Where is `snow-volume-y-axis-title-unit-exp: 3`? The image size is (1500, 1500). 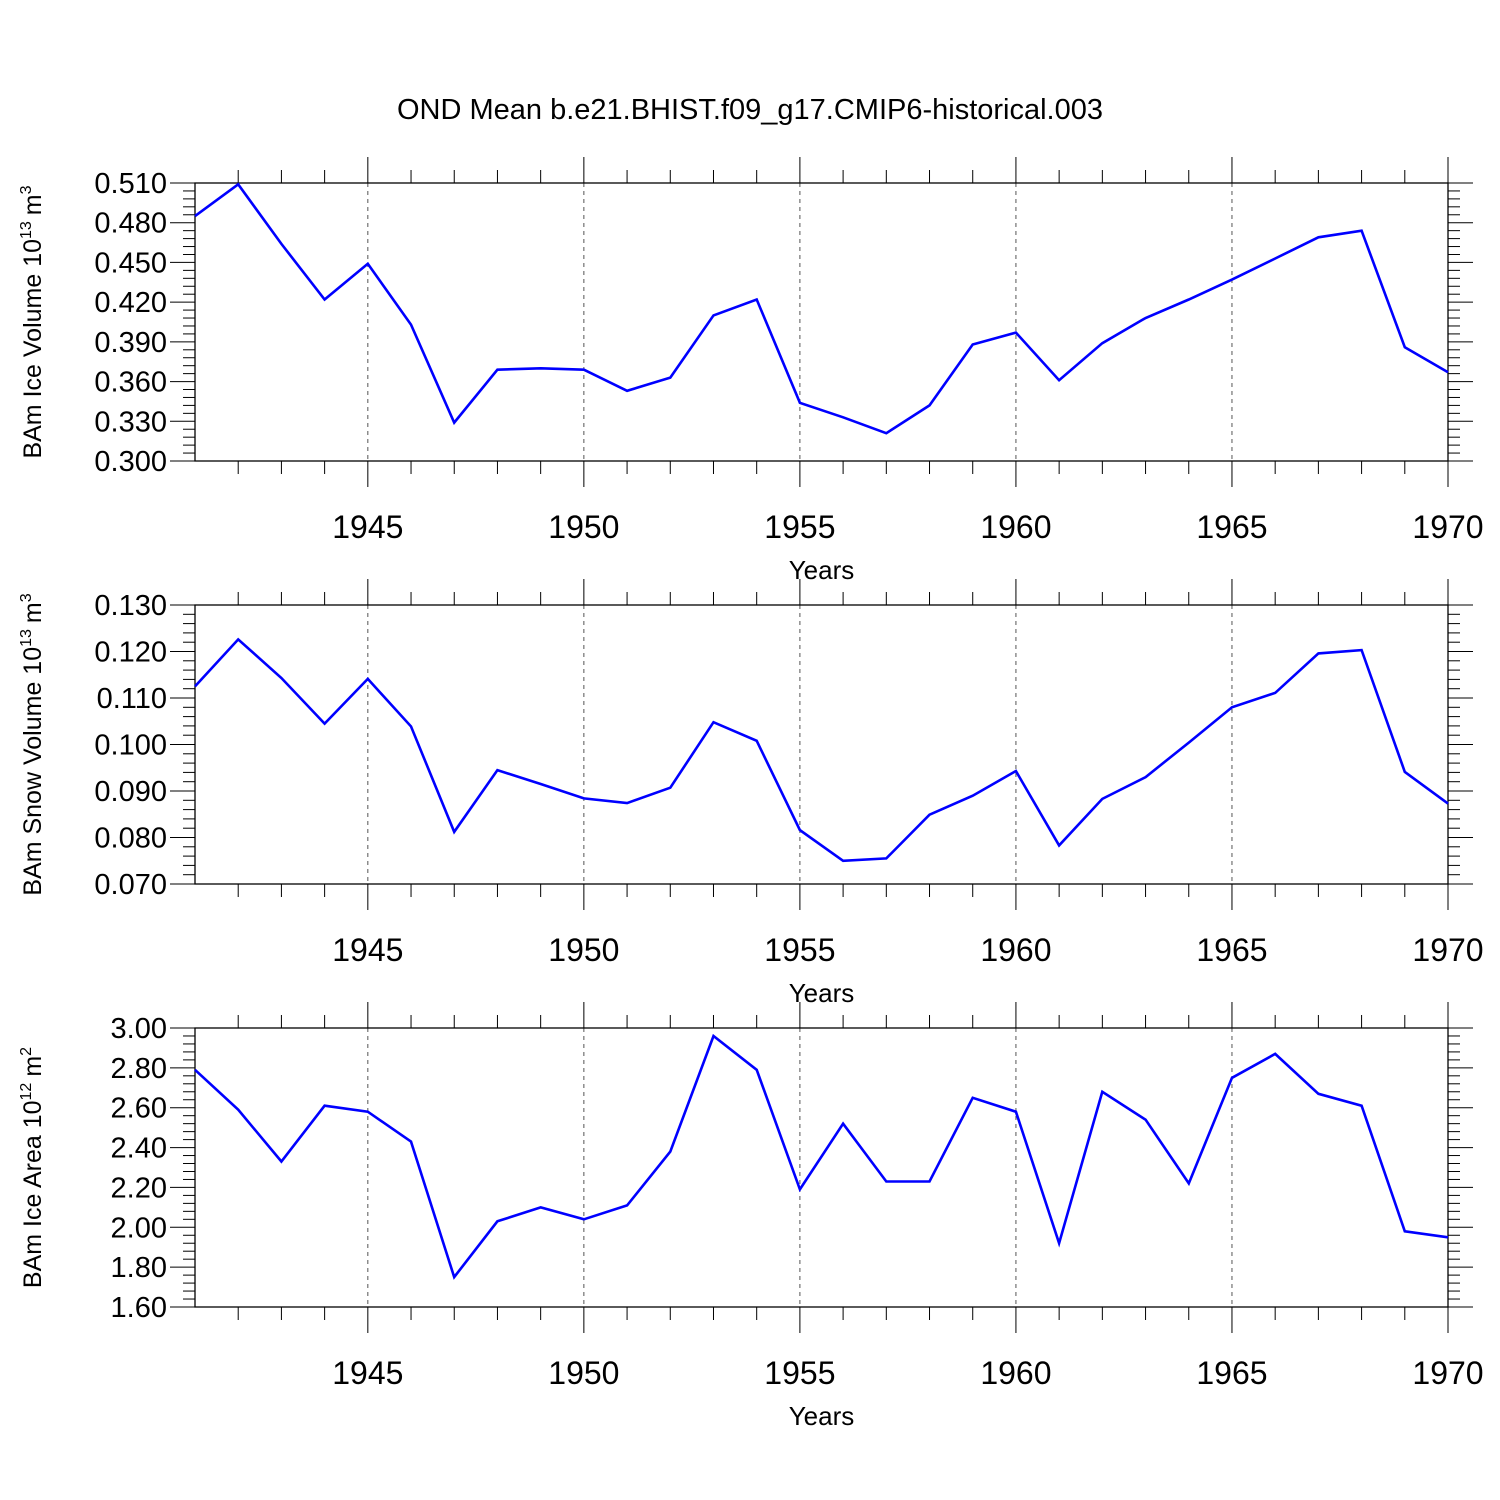 snow-volume-y-axis-title-unit-exp: 3 is located at coordinates (26, 597).